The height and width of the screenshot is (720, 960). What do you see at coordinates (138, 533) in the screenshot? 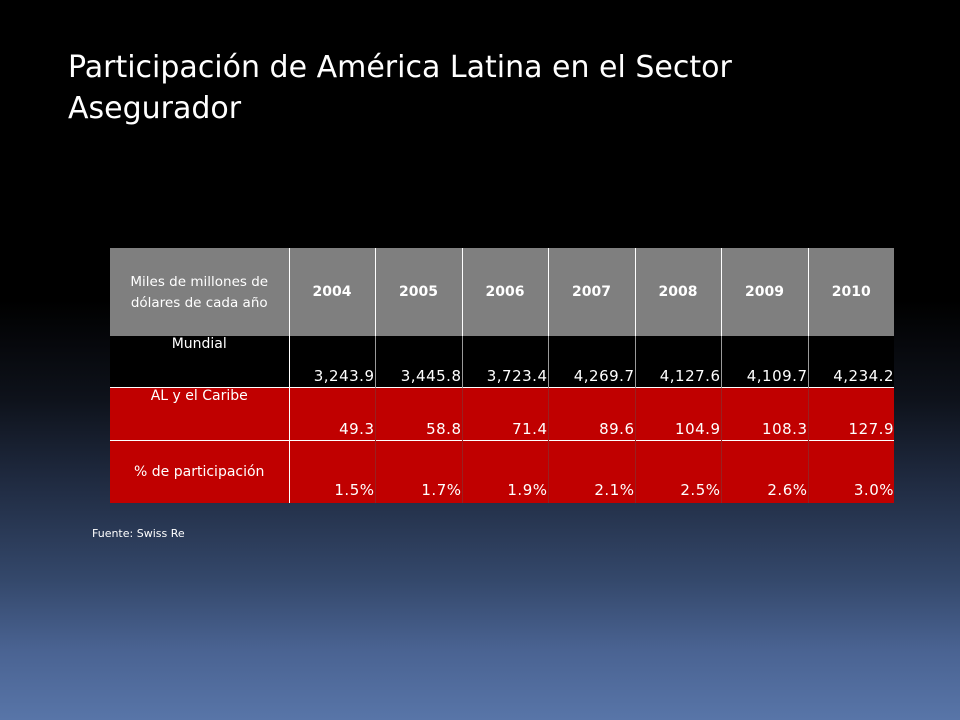
I see `source-note: Fuente: Swiss Re` at bounding box center [138, 533].